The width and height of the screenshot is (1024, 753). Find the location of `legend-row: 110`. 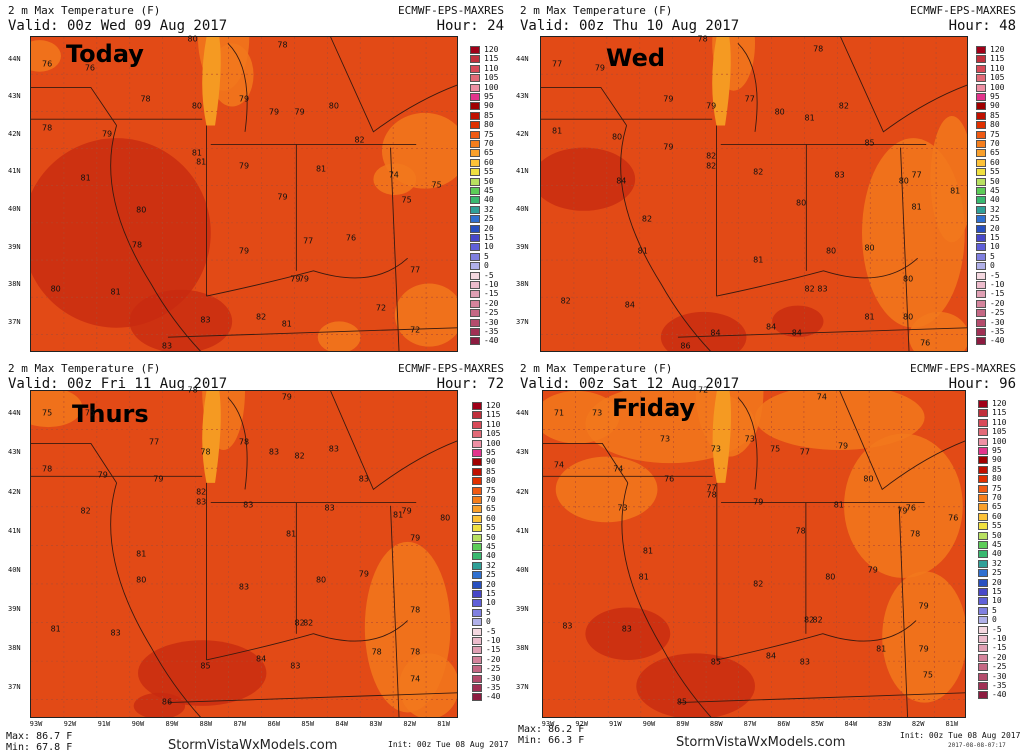

legend-row: 110 is located at coordinates (494, 68).